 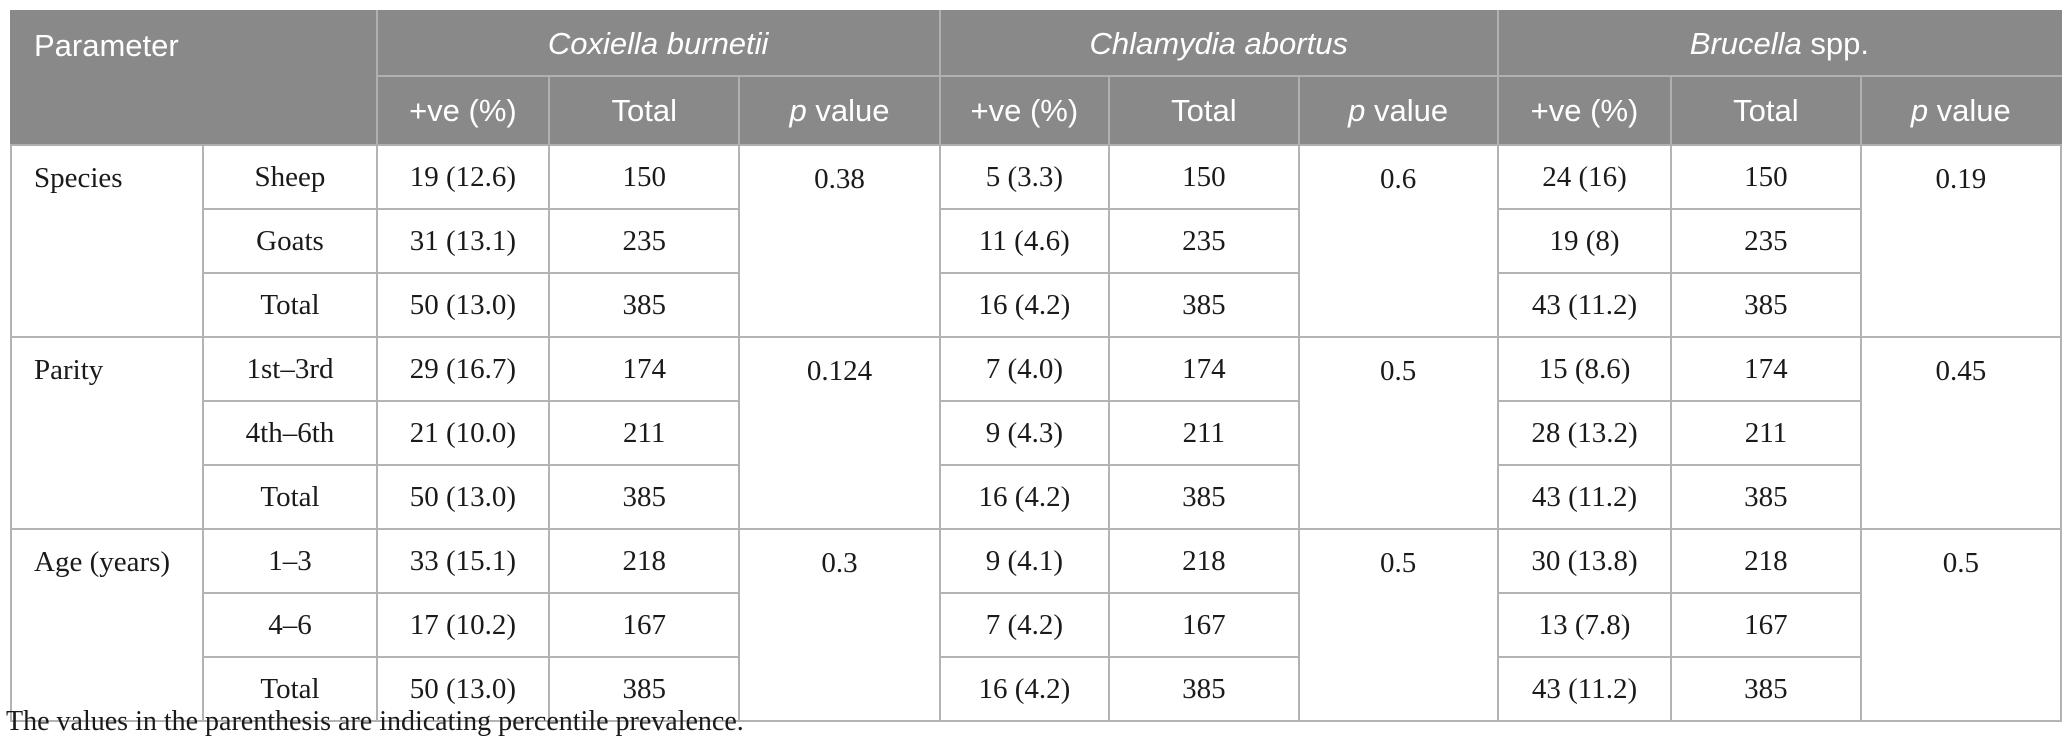 What do you see at coordinates (290, 433) in the screenshot?
I see `row-label-cell: 4th–6th` at bounding box center [290, 433].